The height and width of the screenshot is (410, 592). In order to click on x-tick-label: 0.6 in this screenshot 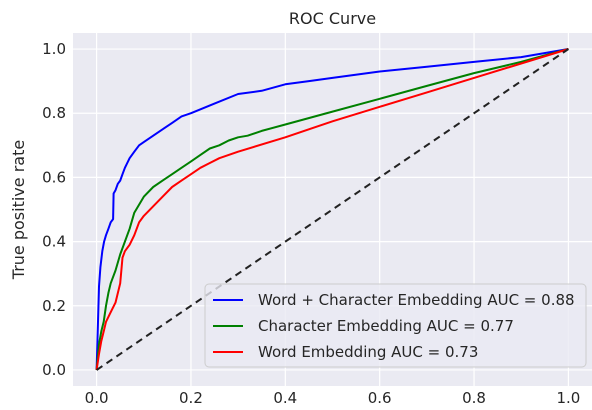, I will do `click(380, 398)`.